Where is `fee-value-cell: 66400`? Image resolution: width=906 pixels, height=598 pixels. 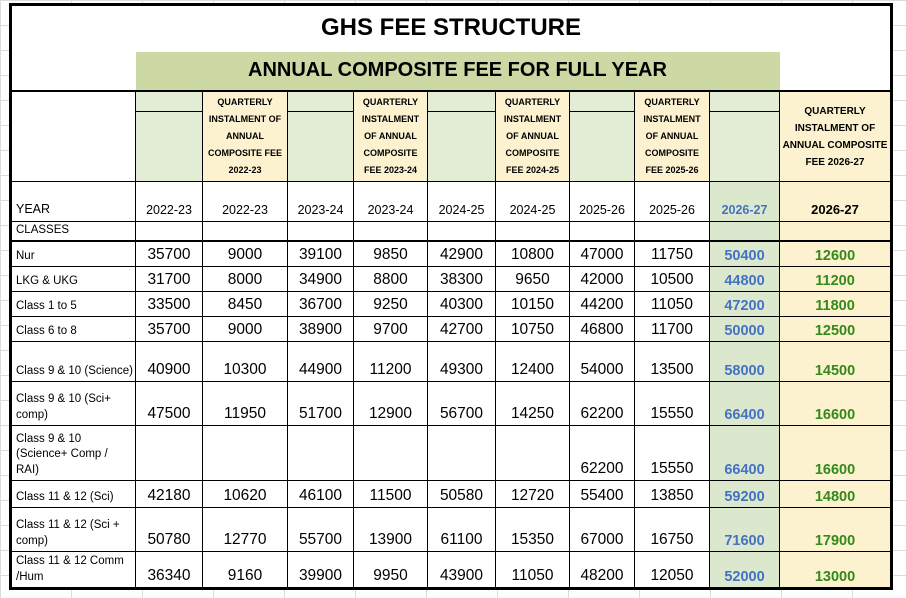 fee-value-cell: 66400 is located at coordinates (744, 452).